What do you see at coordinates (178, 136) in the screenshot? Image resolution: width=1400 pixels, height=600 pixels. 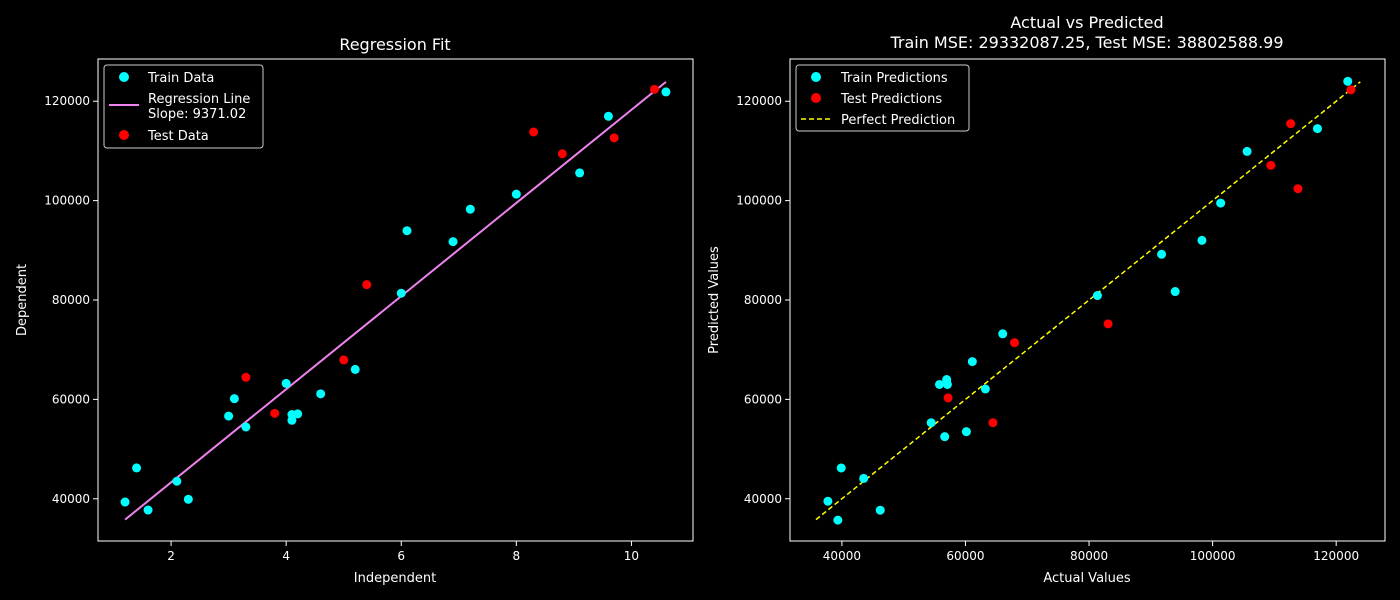 I see `legend-test-data-label: Test Data` at bounding box center [178, 136].